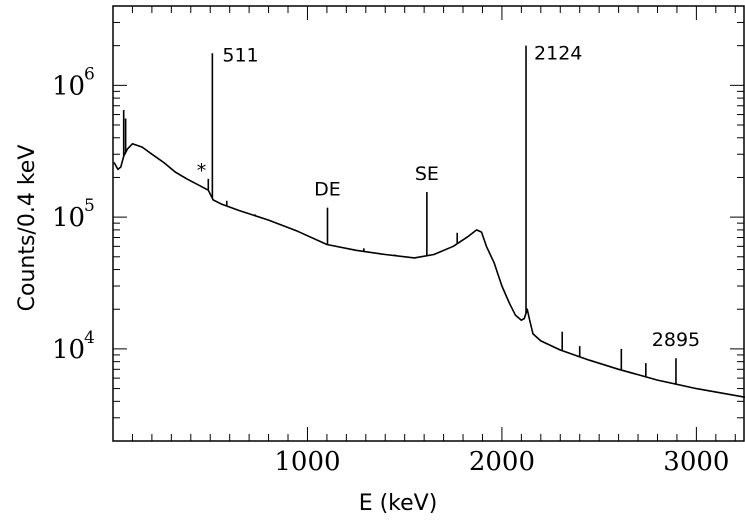 The image size is (745, 521). I want to click on peak-label: 511, so click(240, 55).